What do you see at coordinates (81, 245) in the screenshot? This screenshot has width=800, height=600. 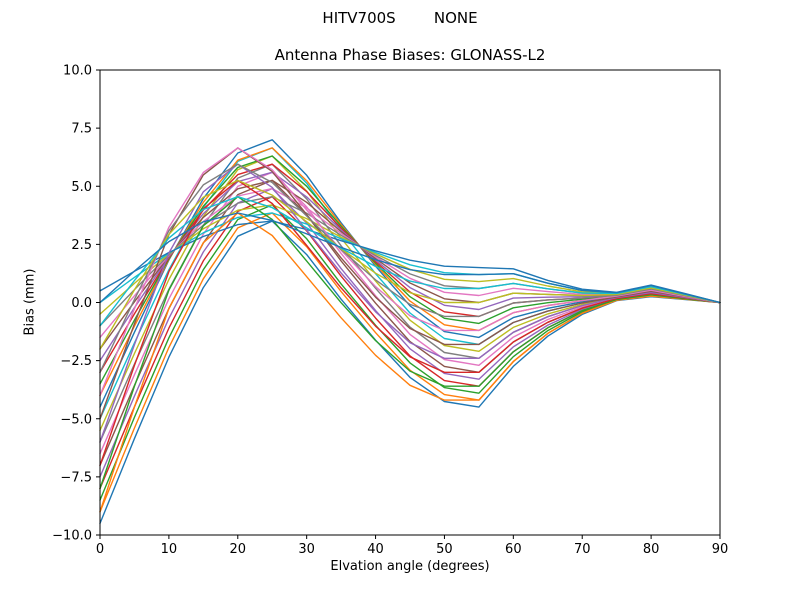 I see `y-tick-label: 2.5` at bounding box center [81, 245].